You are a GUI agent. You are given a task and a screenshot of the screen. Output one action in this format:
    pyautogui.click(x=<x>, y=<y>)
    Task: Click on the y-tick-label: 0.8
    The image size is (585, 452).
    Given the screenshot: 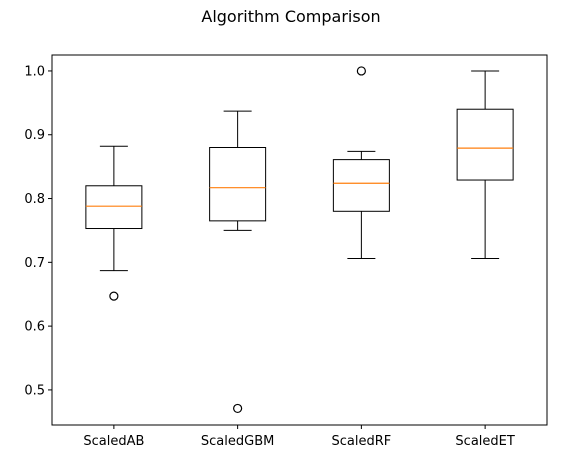 What is the action you would take?
    pyautogui.click(x=34, y=199)
    